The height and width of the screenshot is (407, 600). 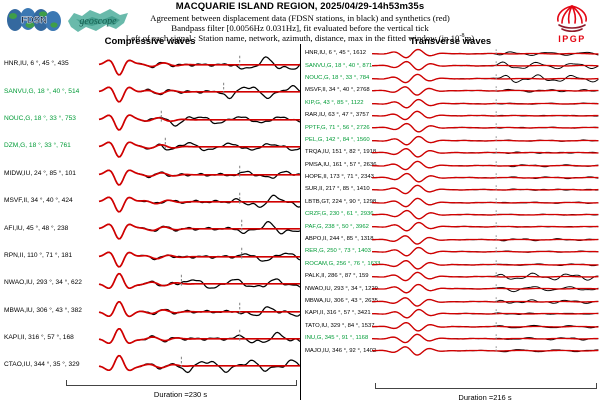 I want to click on station-label: CTAO,IU, 344 °, 35 °, 329, so click(x=42, y=365).